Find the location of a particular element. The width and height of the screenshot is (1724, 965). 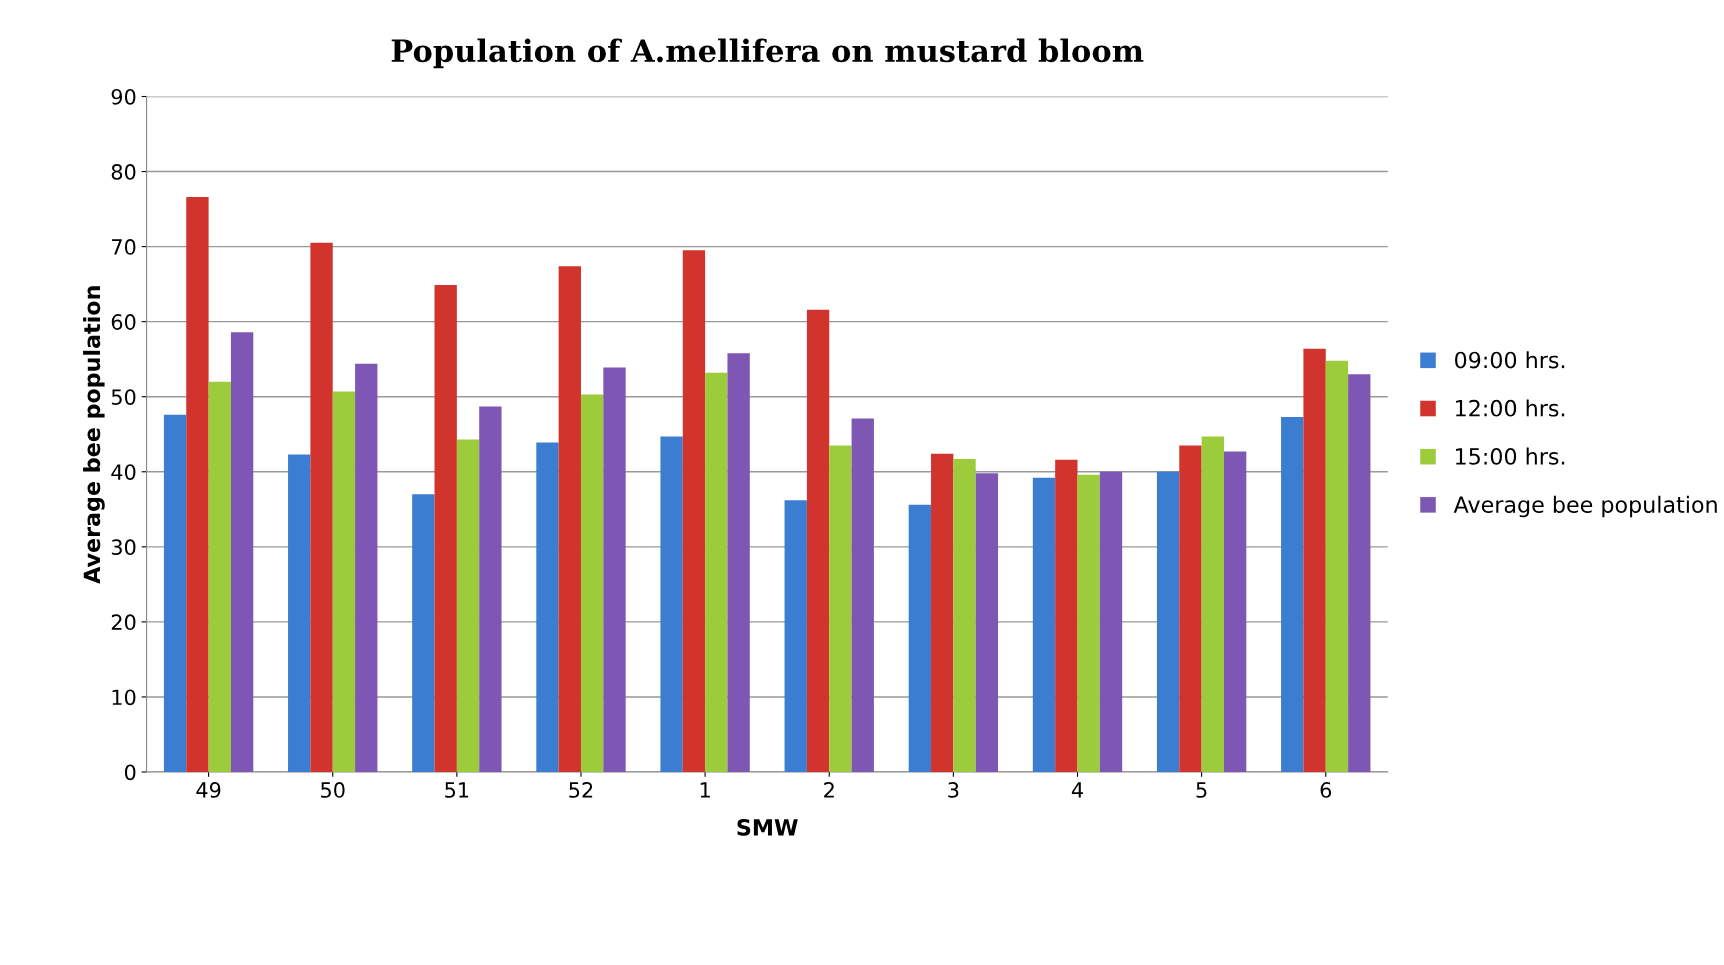

legend-label: 12:00 hrs. is located at coordinates (1510, 408).